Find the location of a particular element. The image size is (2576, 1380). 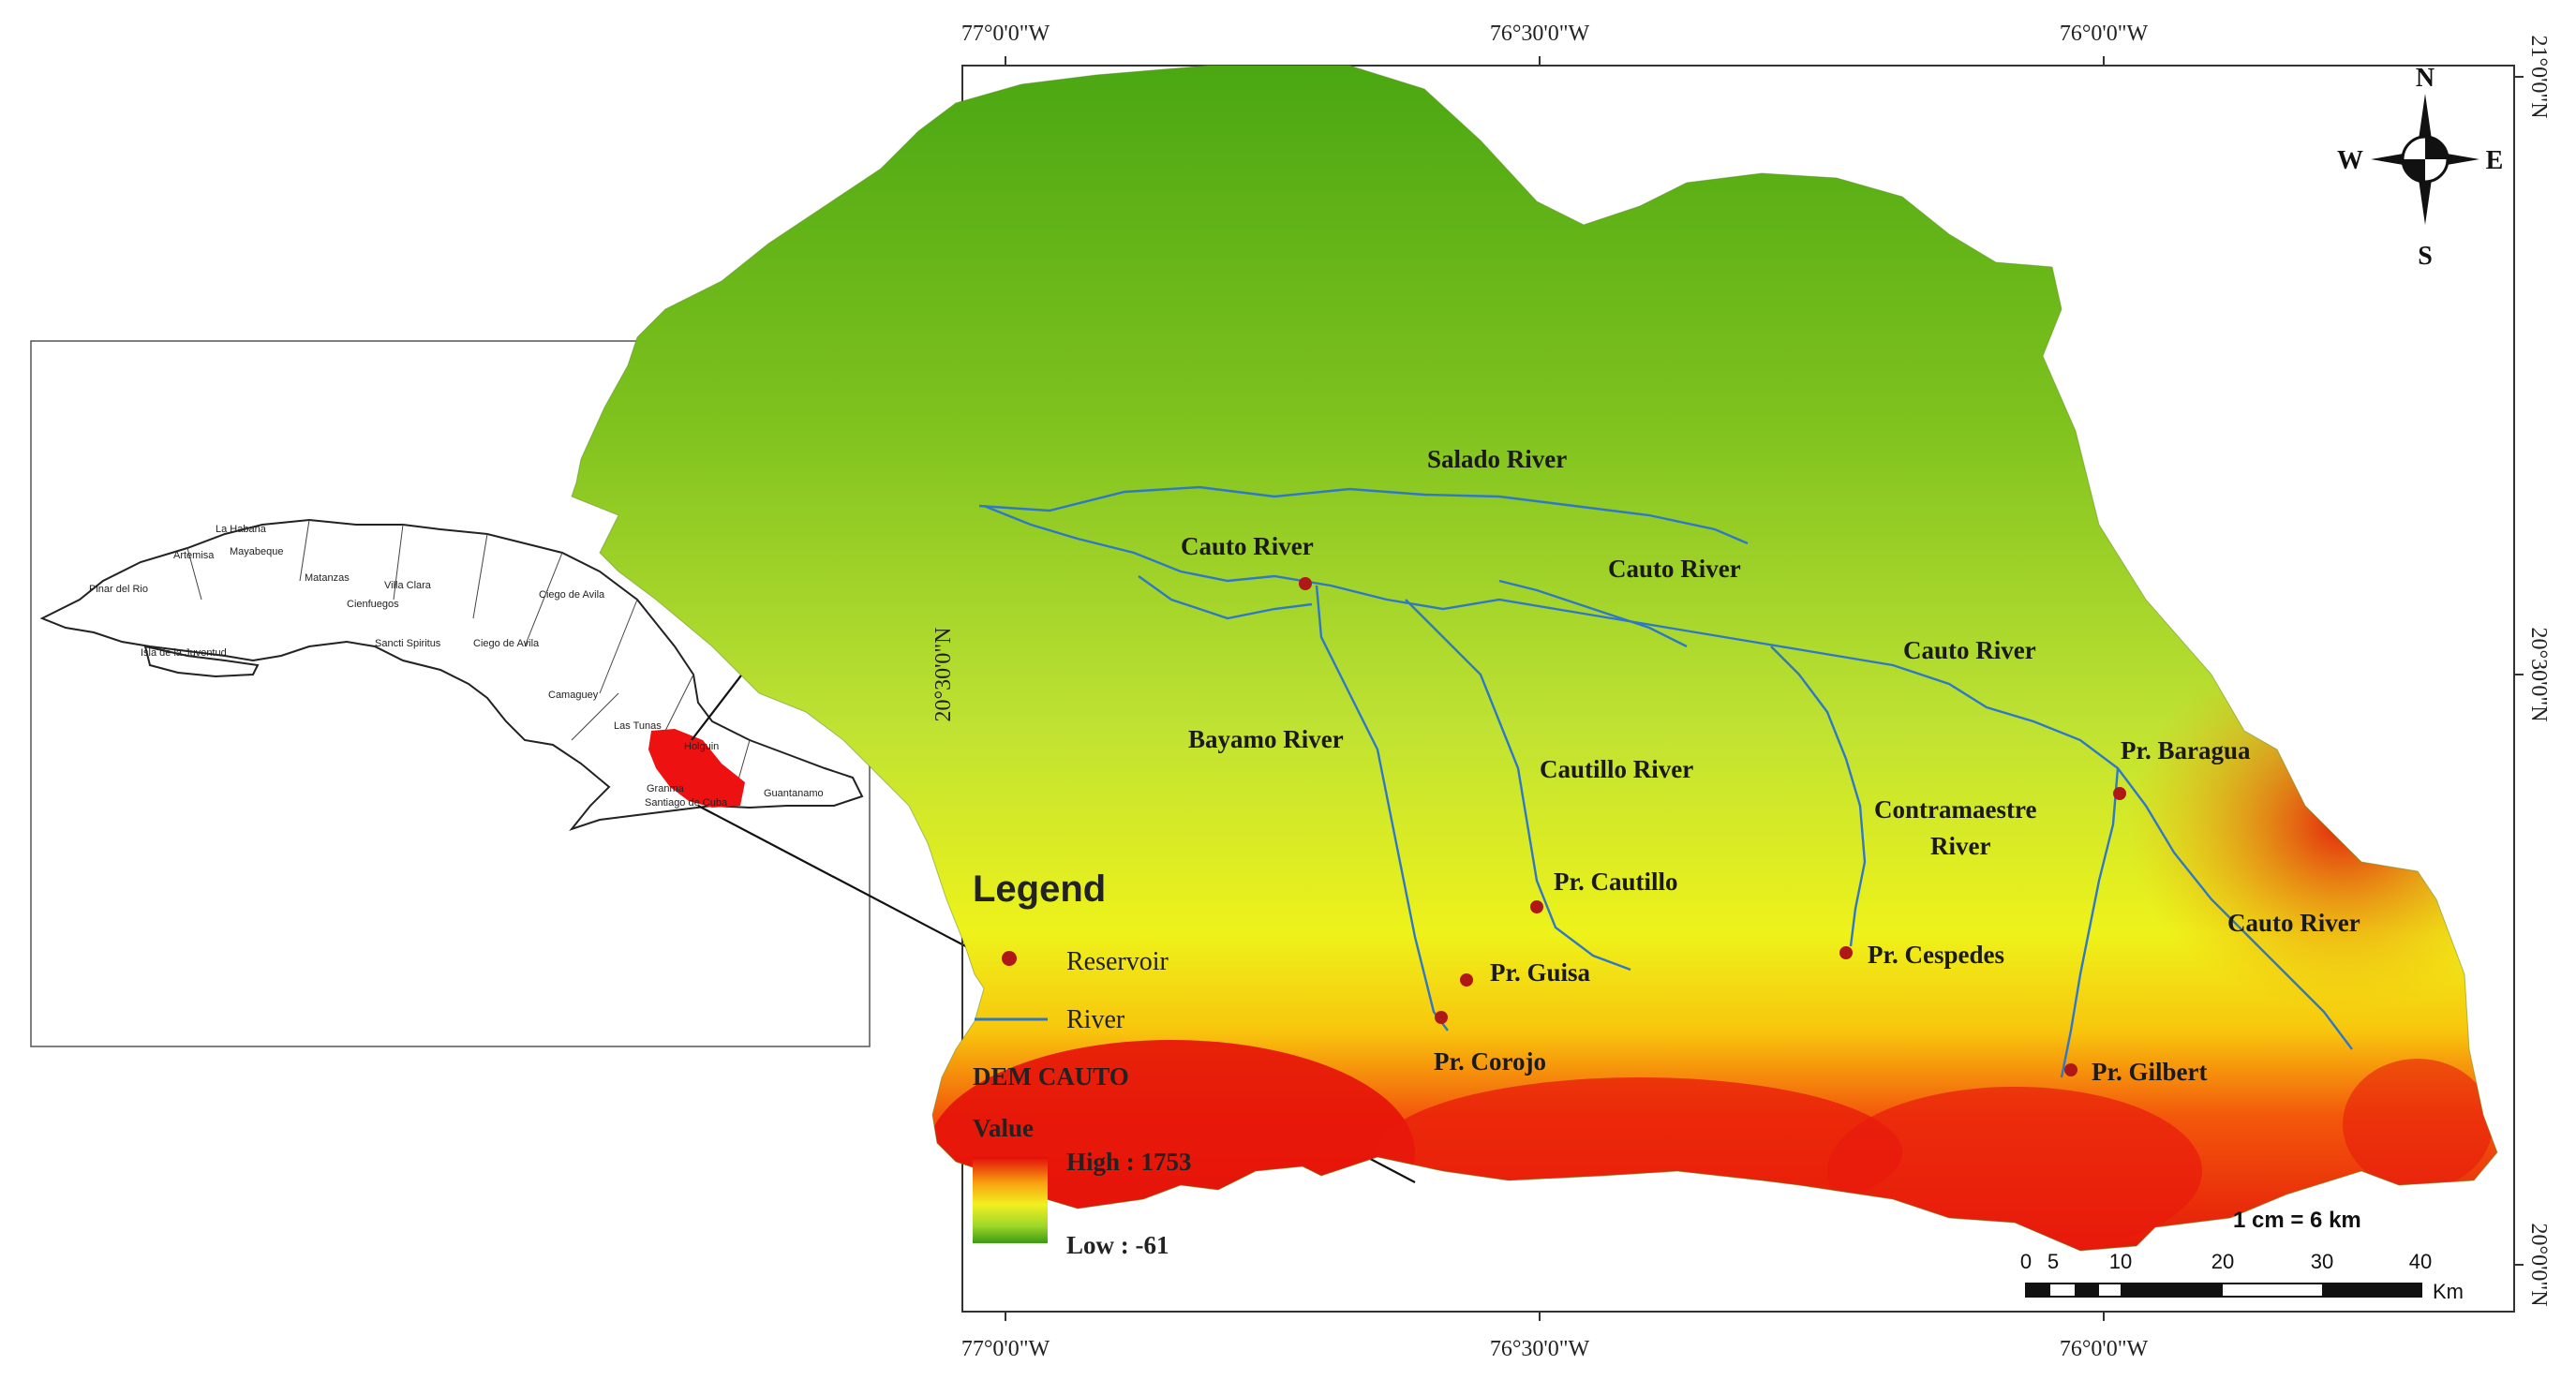

scale-unit: Km is located at coordinates (2448, 1291).